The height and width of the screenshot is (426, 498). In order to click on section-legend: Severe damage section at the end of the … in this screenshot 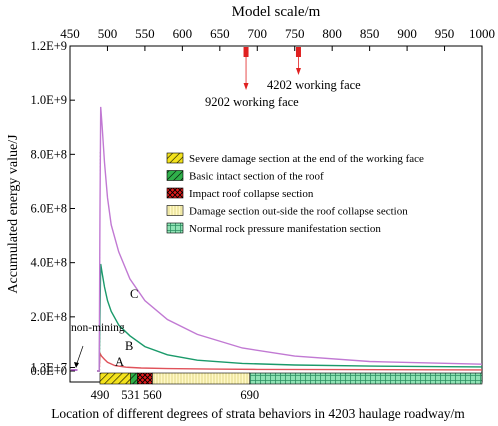, I will do `click(295, 193)`.